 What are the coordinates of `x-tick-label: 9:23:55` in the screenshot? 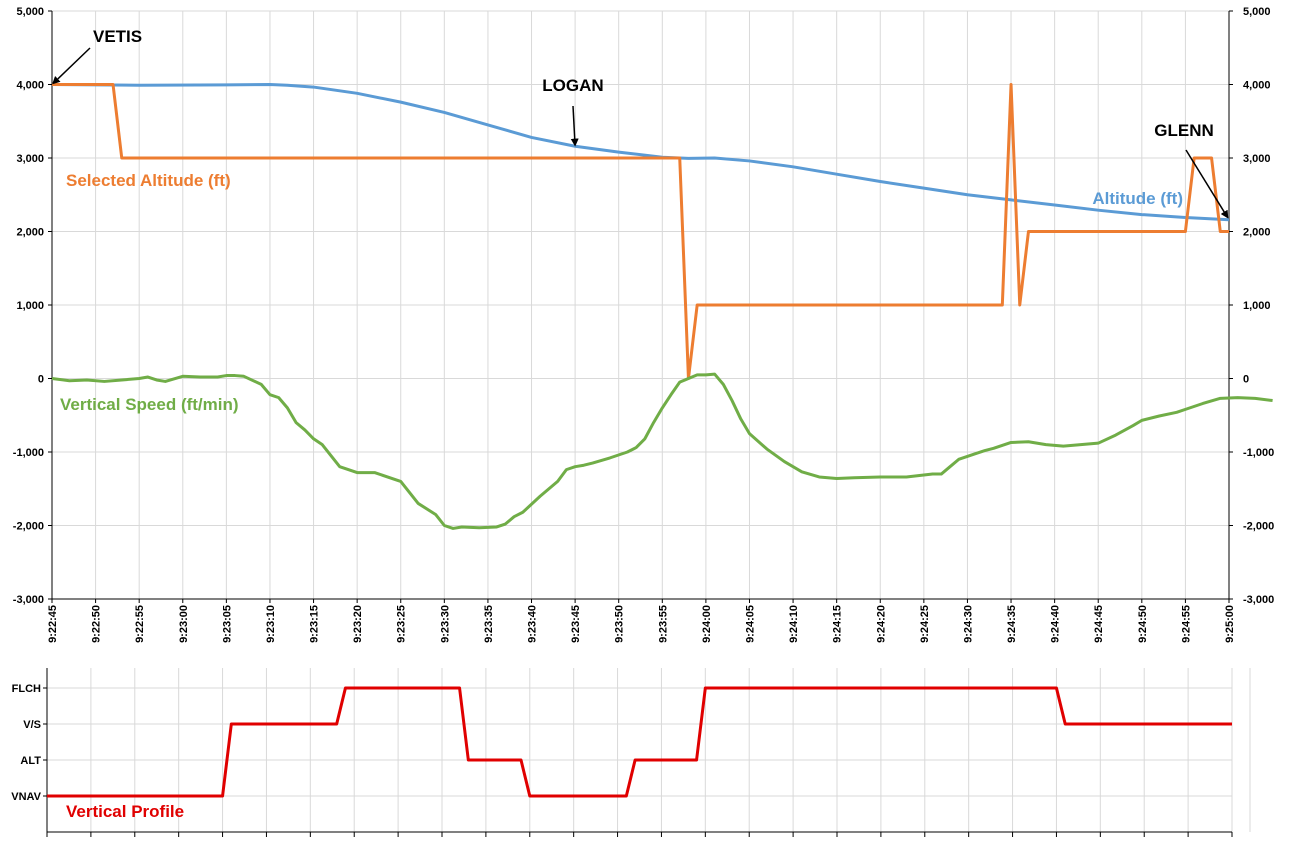 It's located at (663, 624).